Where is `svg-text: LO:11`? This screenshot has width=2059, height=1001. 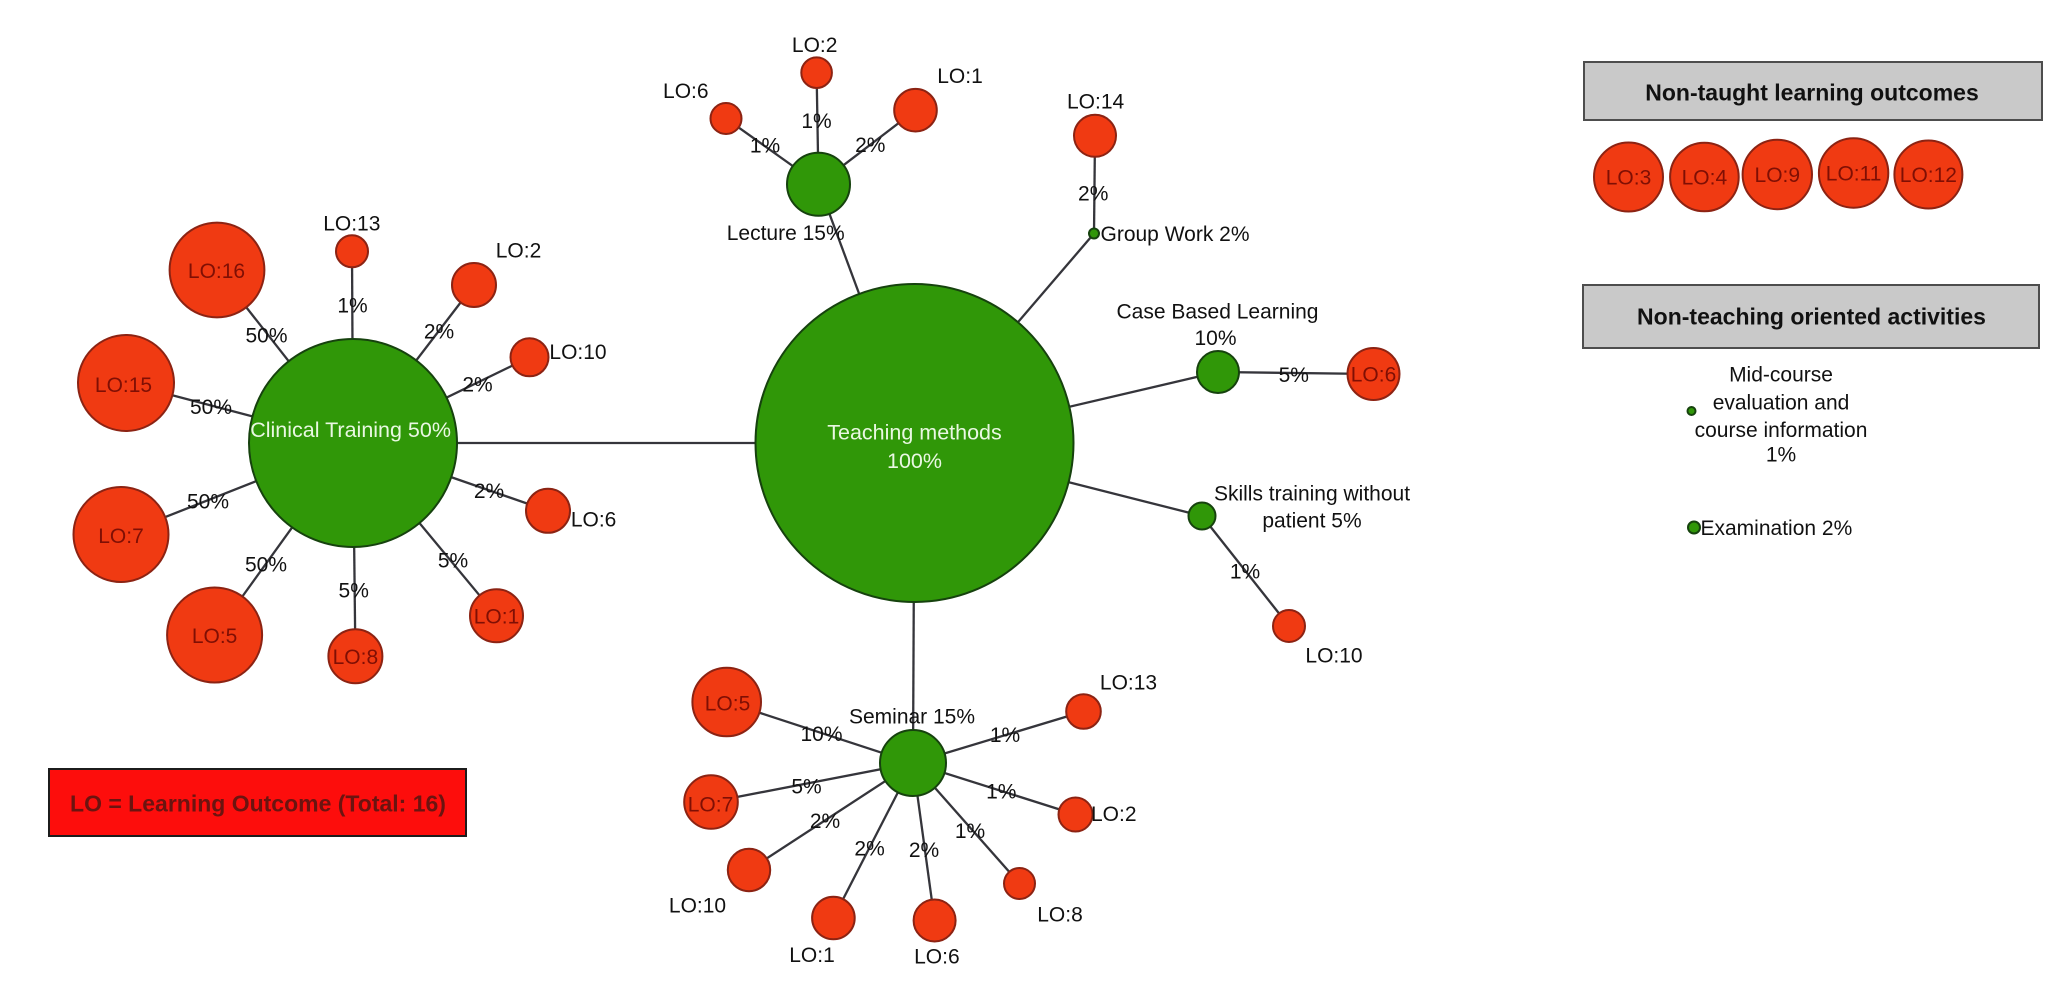
svg-text: LO:11 is located at coordinates (1854, 174).